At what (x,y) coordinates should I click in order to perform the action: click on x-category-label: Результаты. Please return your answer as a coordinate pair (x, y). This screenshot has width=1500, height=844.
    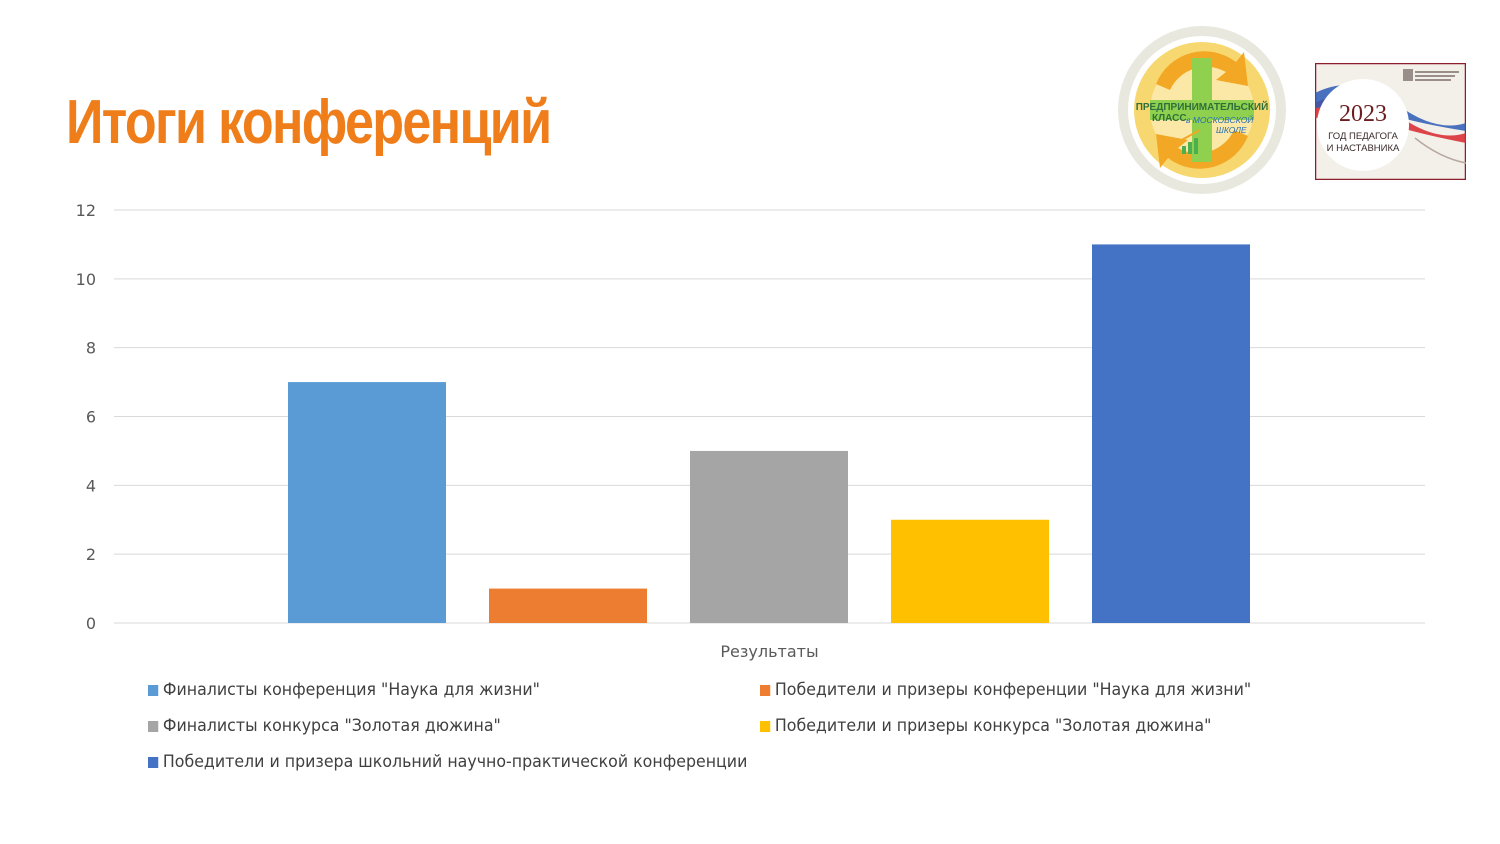
    Looking at the image, I should click on (769, 651).